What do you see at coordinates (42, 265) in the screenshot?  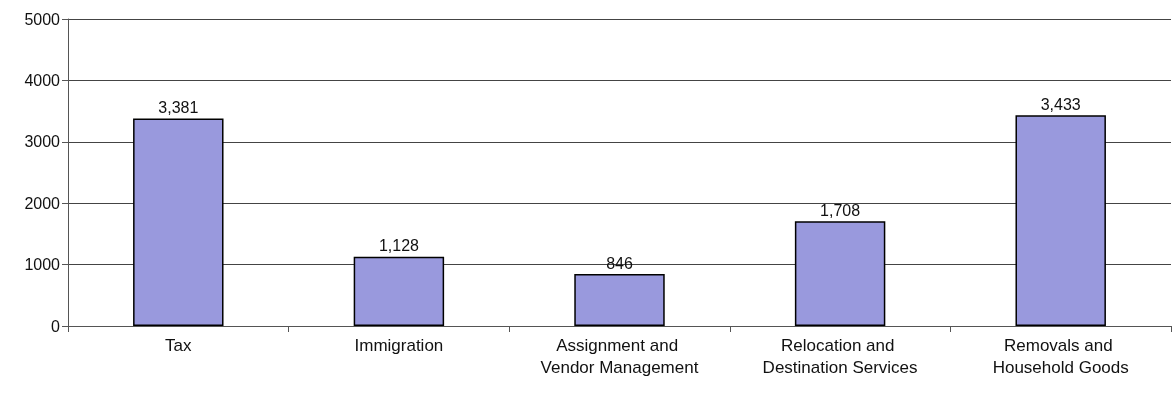 I see `y-tick-label: 1000` at bounding box center [42, 265].